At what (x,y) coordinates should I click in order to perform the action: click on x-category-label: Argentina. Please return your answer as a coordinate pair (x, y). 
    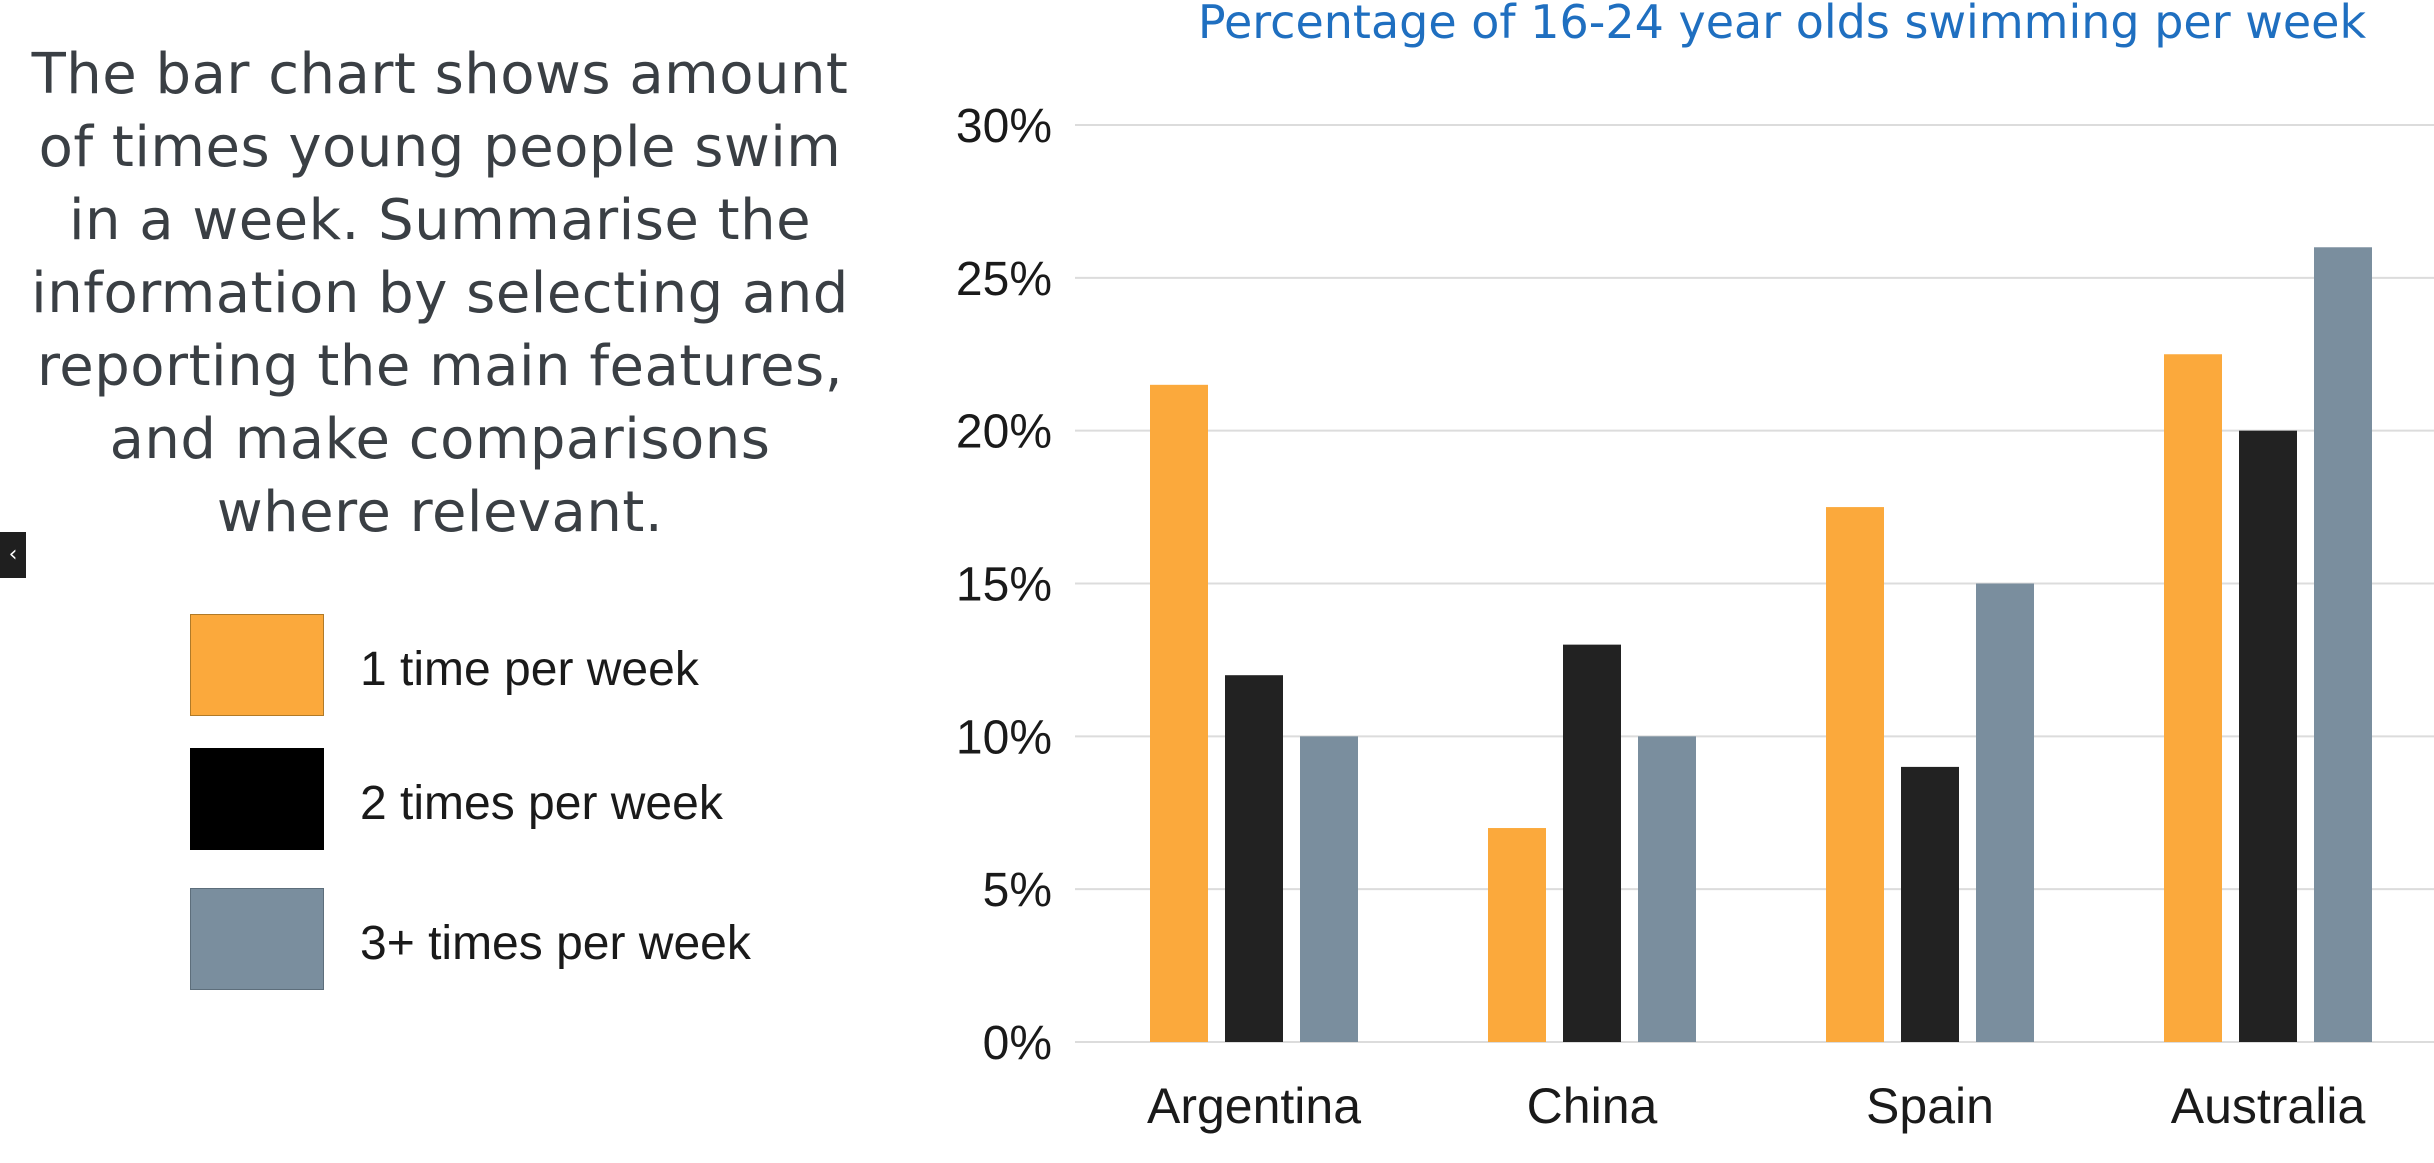
    Looking at the image, I should click on (1254, 1106).